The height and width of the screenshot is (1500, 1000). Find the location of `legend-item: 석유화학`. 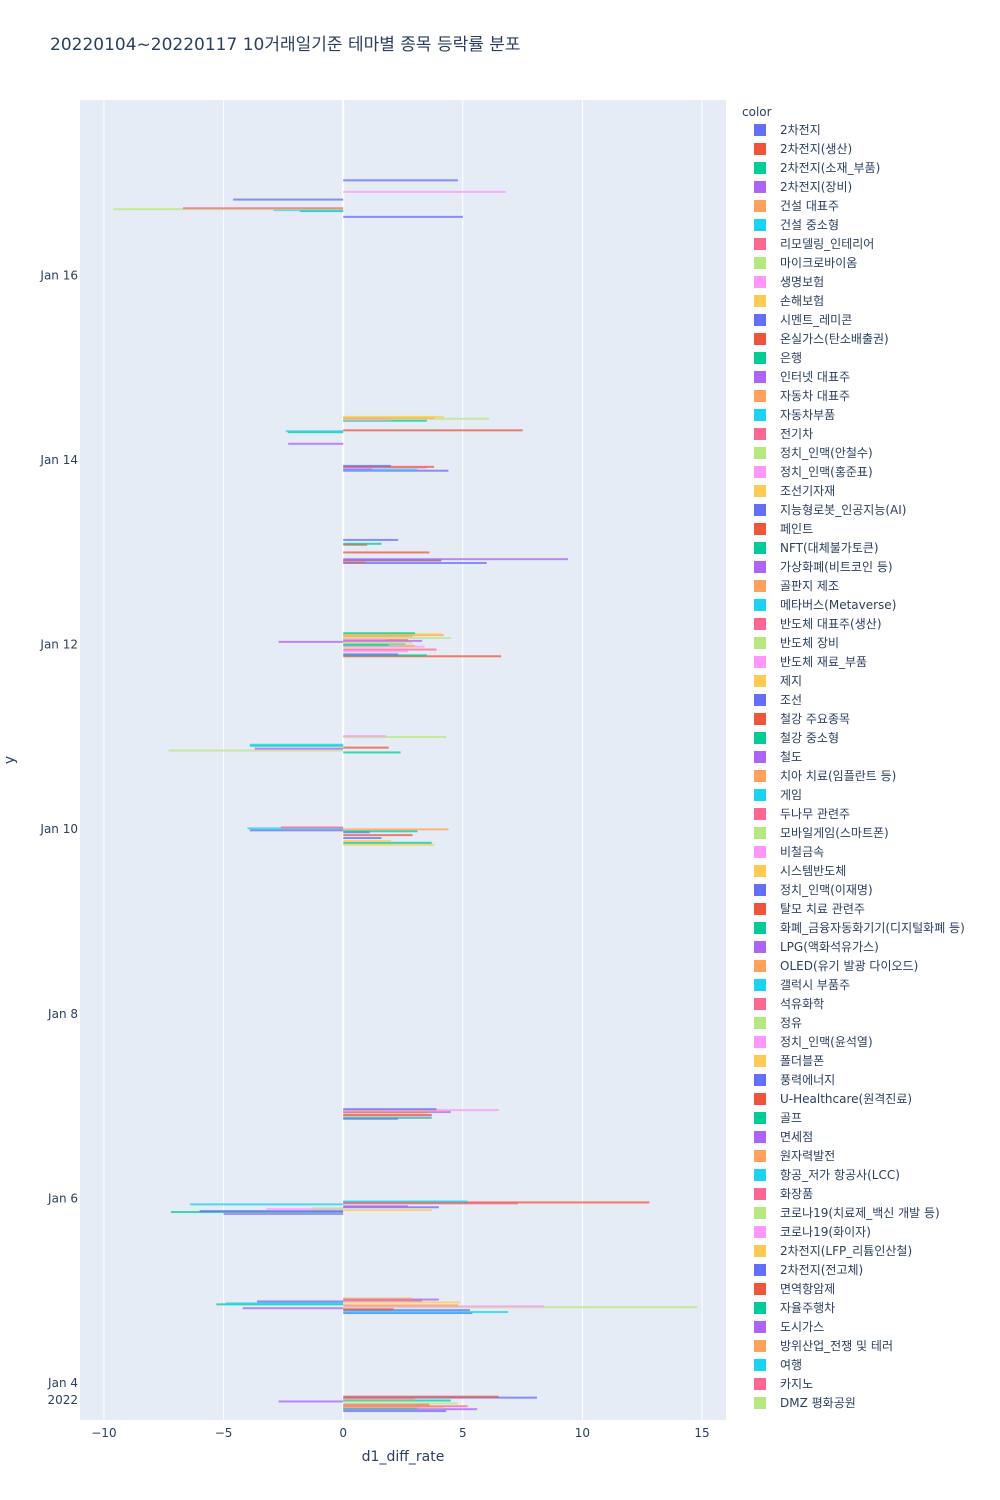

legend-item: 석유화학 is located at coordinates (802, 1004).